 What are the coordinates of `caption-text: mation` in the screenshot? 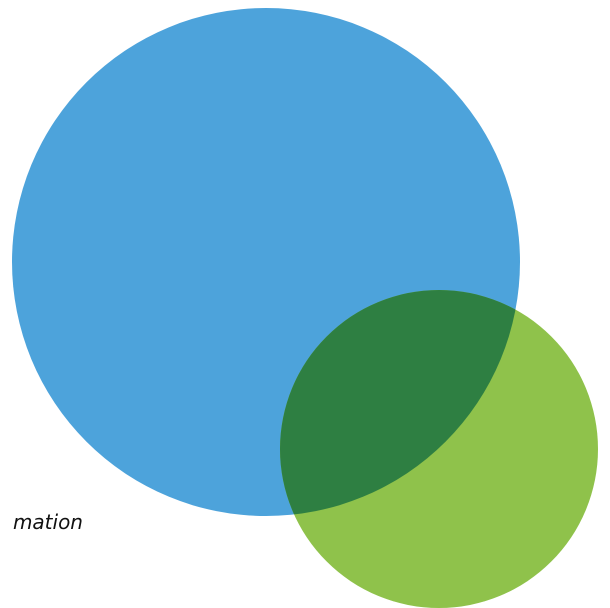 It's located at (47, 522).